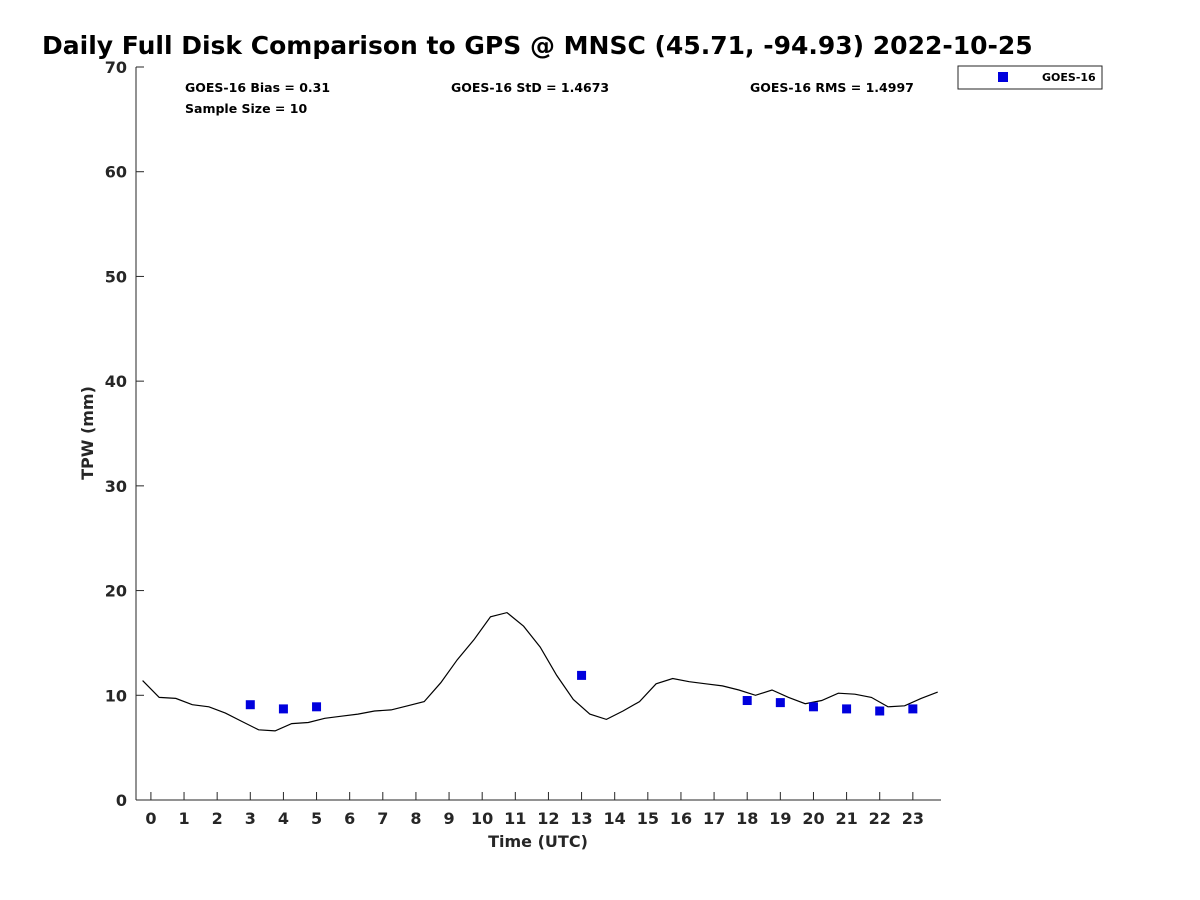 The width and height of the screenshot is (1200, 900). I want to click on x-tick-label: 11, so click(515, 818).